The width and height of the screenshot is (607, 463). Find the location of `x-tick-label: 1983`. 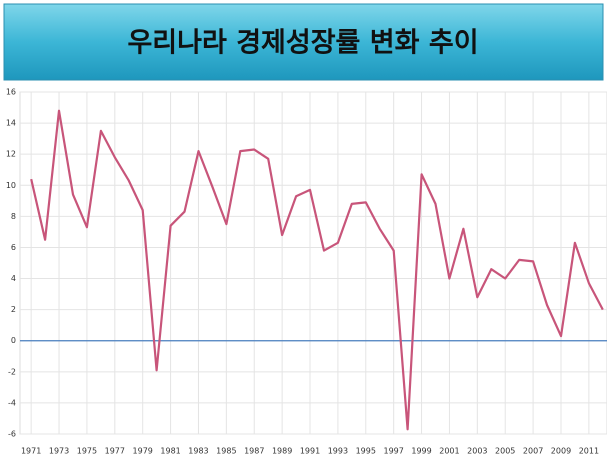

x-tick-label: 1983 is located at coordinates (198, 451).